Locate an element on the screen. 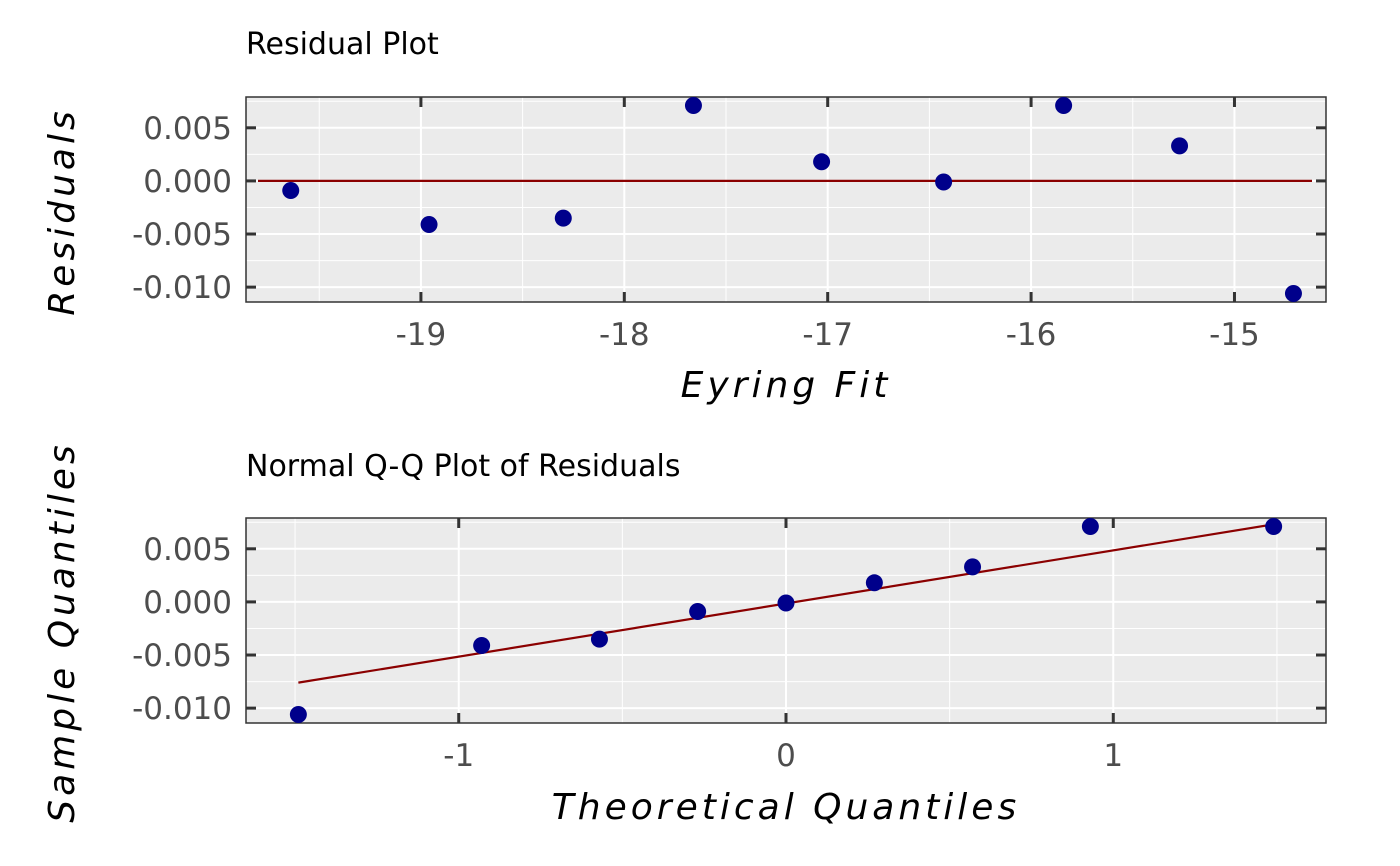  x-tick-label: -18 is located at coordinates (624, 335).